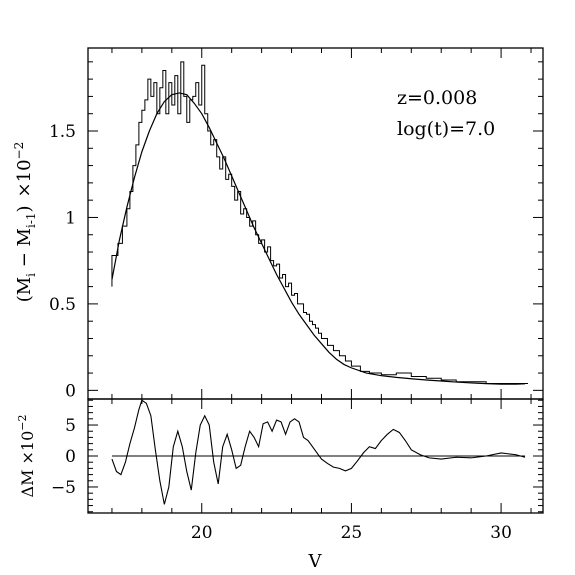 Image resolution: width=575 pixels, height=575 pixels. I want to click on annotation-age: log(t)=7.0, so click(446, 129).